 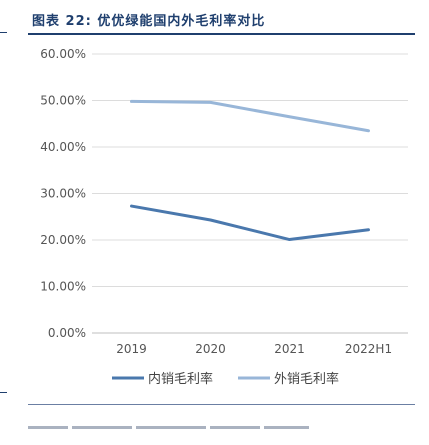 I want to click on legend-label: 外销毛利率, so click(x=306, y=379).